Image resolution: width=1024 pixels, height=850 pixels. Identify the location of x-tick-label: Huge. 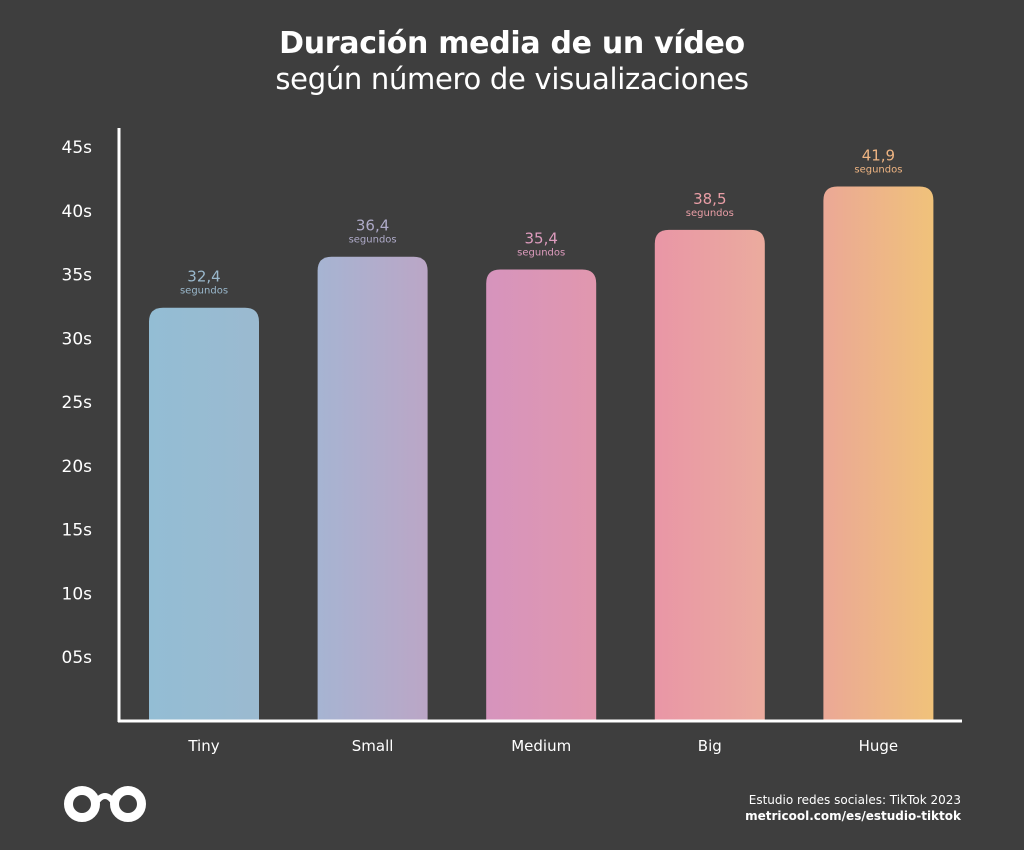
(879, 746).